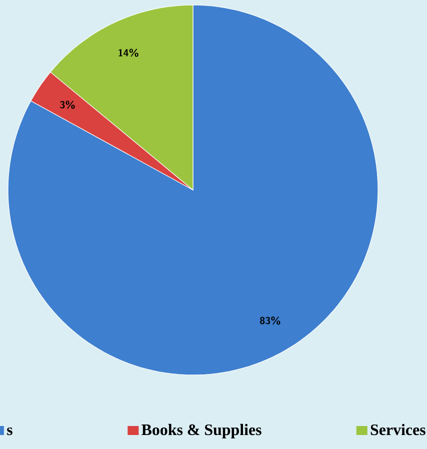 The height and width of the screenshot is (449, 427). What do you see at coordinates (270, 320) in the screenshot?
I see `data-label: 83%` at bounding box center [270, 320].